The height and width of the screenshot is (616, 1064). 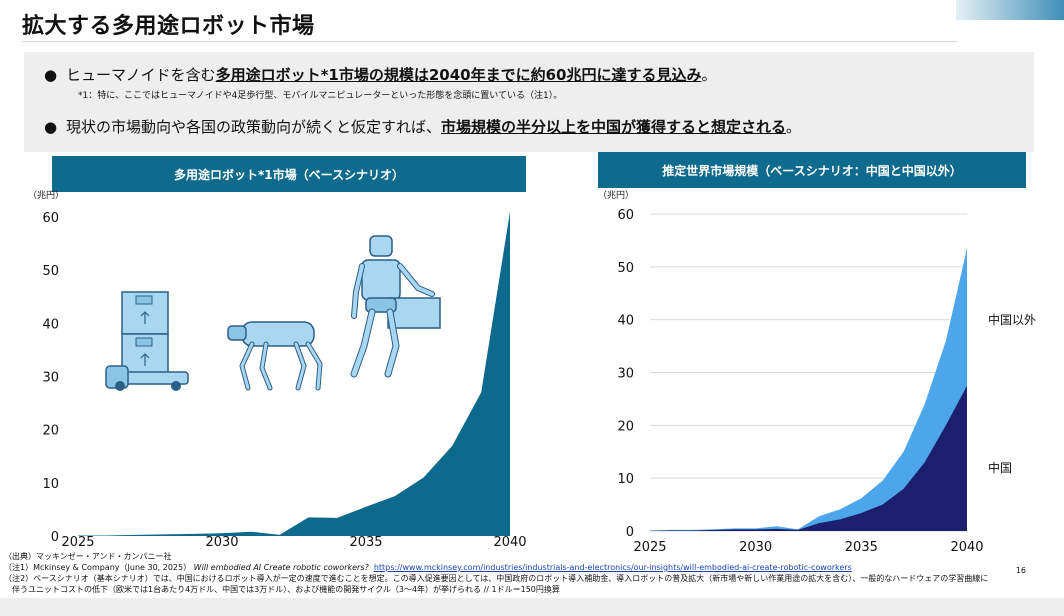 What do you see at coordinates (755, 547) in the screenshot?
I see `right-x-tick-label: 2030` at bounding box center [755, 547].